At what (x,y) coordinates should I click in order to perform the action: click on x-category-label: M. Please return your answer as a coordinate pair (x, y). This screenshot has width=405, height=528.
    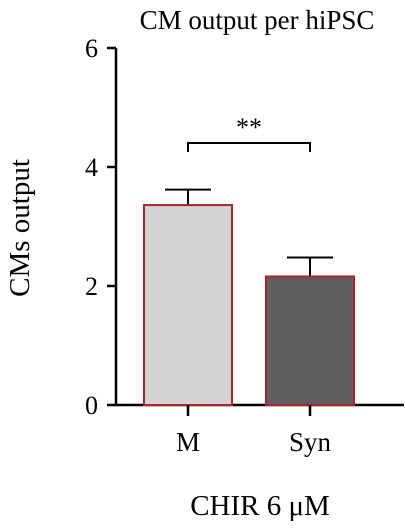
    Looking at the image, I should click on (188, 442).